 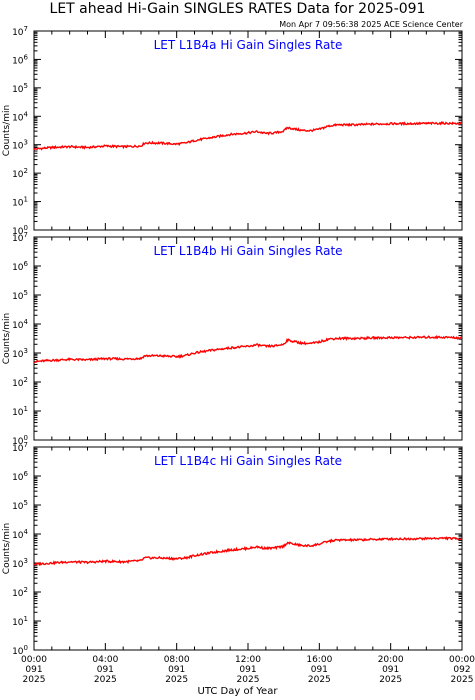 I want to click on panel-title: LET L1B4c Hi Gain Singles Rate, so click(x=248, y=461).